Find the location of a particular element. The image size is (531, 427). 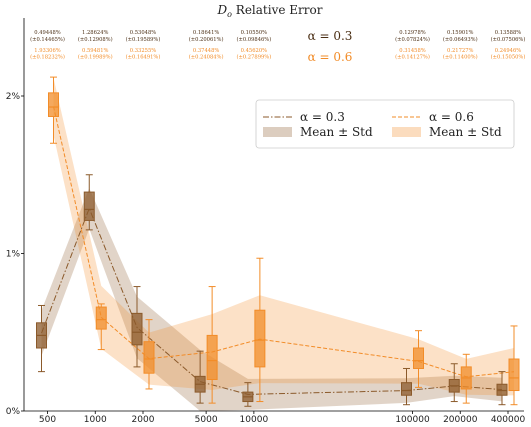

y-tick-label-0: 0% is located at coordinates (13, 412).